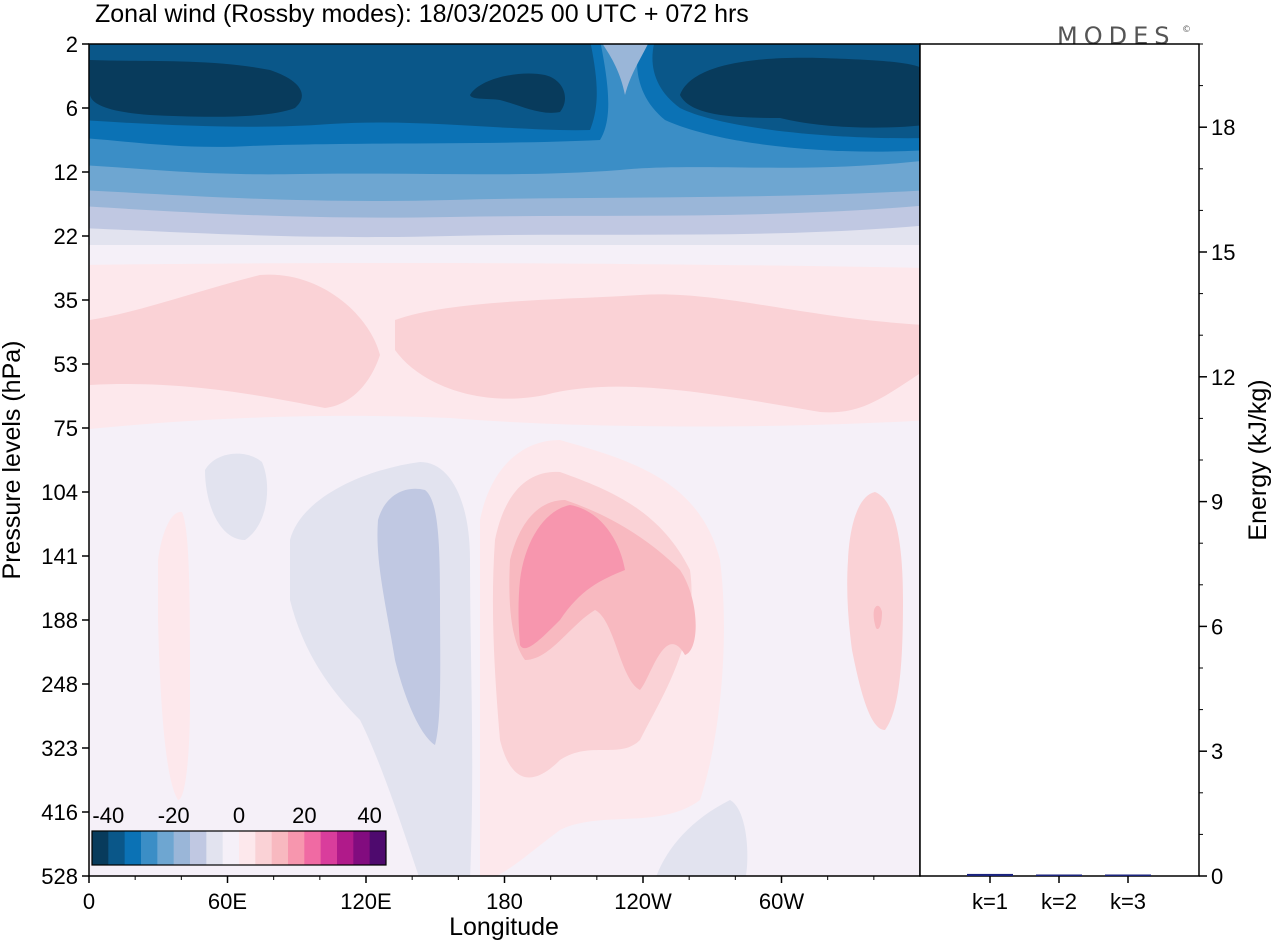 The width and height of the screenshot is (1280, 942). Describe the element at coordinates (1217, 502) in the screenshot. I see `energy-tick-label: 9` at that location.